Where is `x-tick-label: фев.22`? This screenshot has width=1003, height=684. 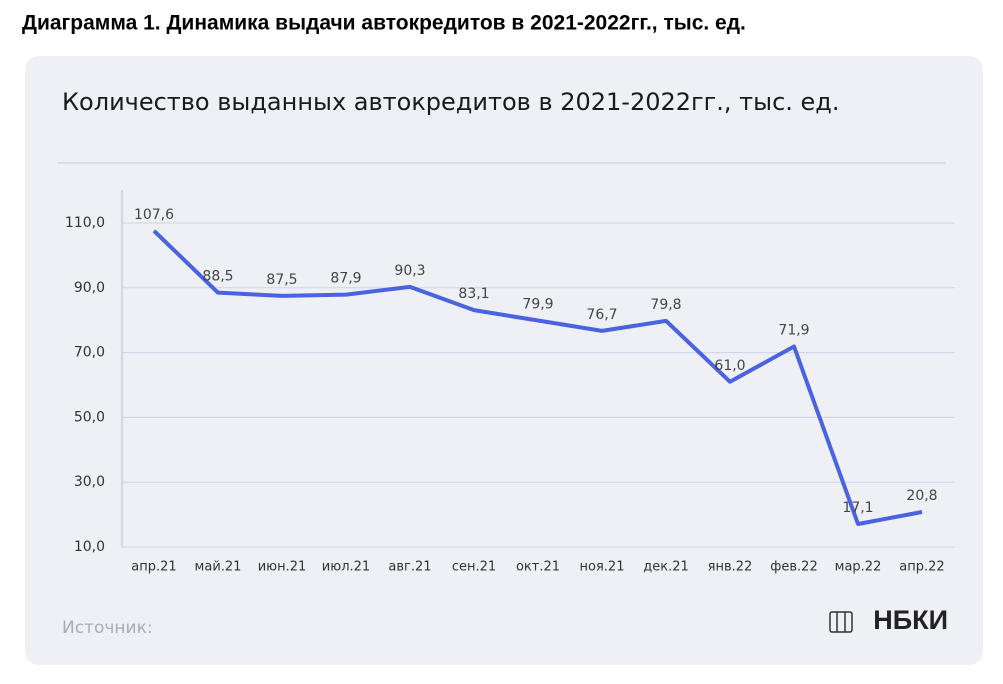
x-tick-label: фев.22 is located at coordinates (793, 567).